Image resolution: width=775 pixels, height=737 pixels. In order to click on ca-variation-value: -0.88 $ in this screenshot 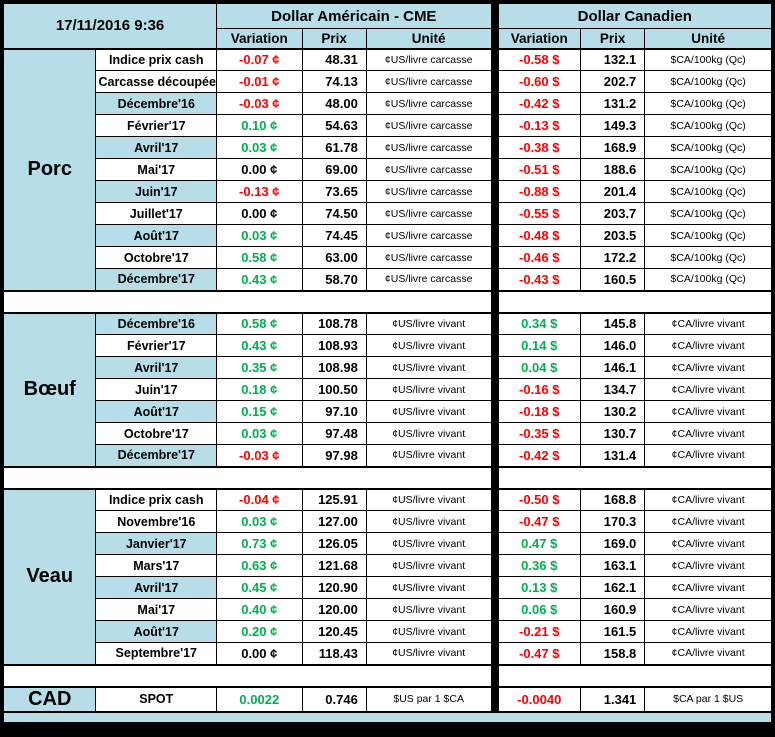, I will do `click(539, 191)`.